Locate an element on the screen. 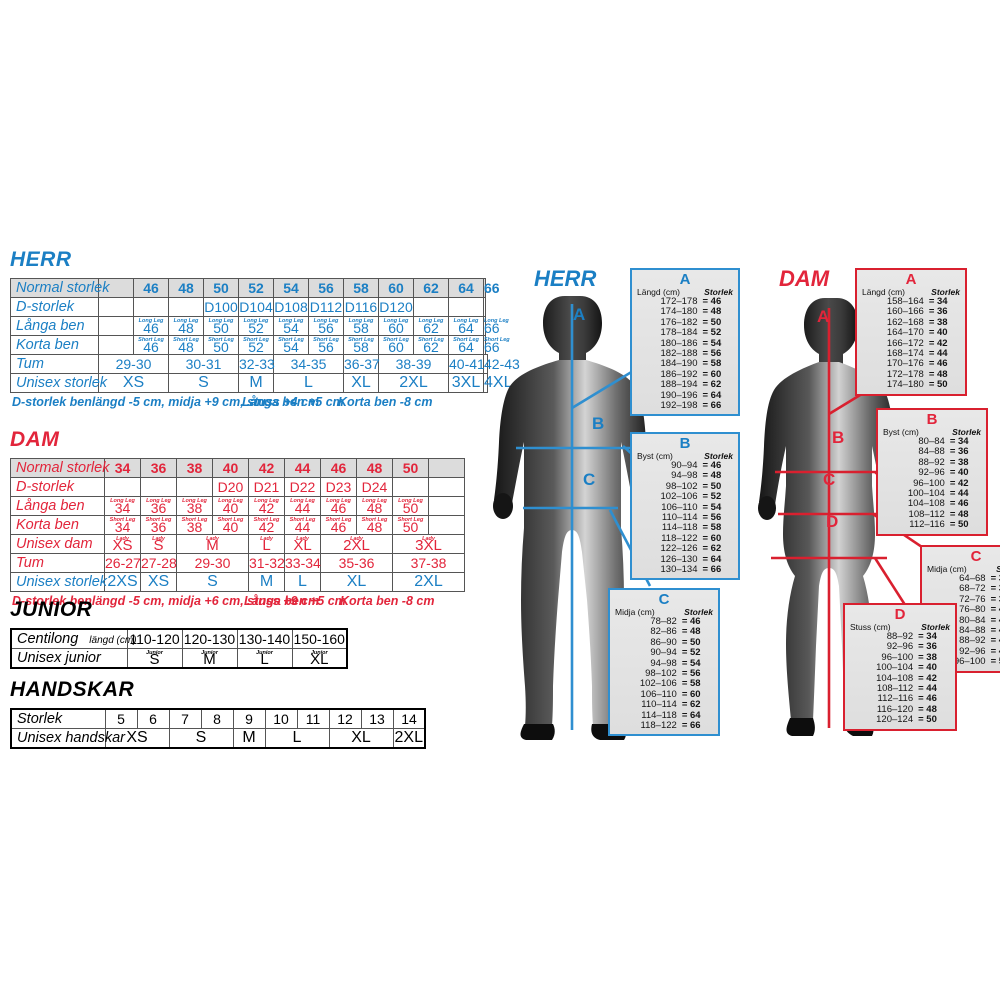  range: 184–190 is located at coordinates (679, 364).